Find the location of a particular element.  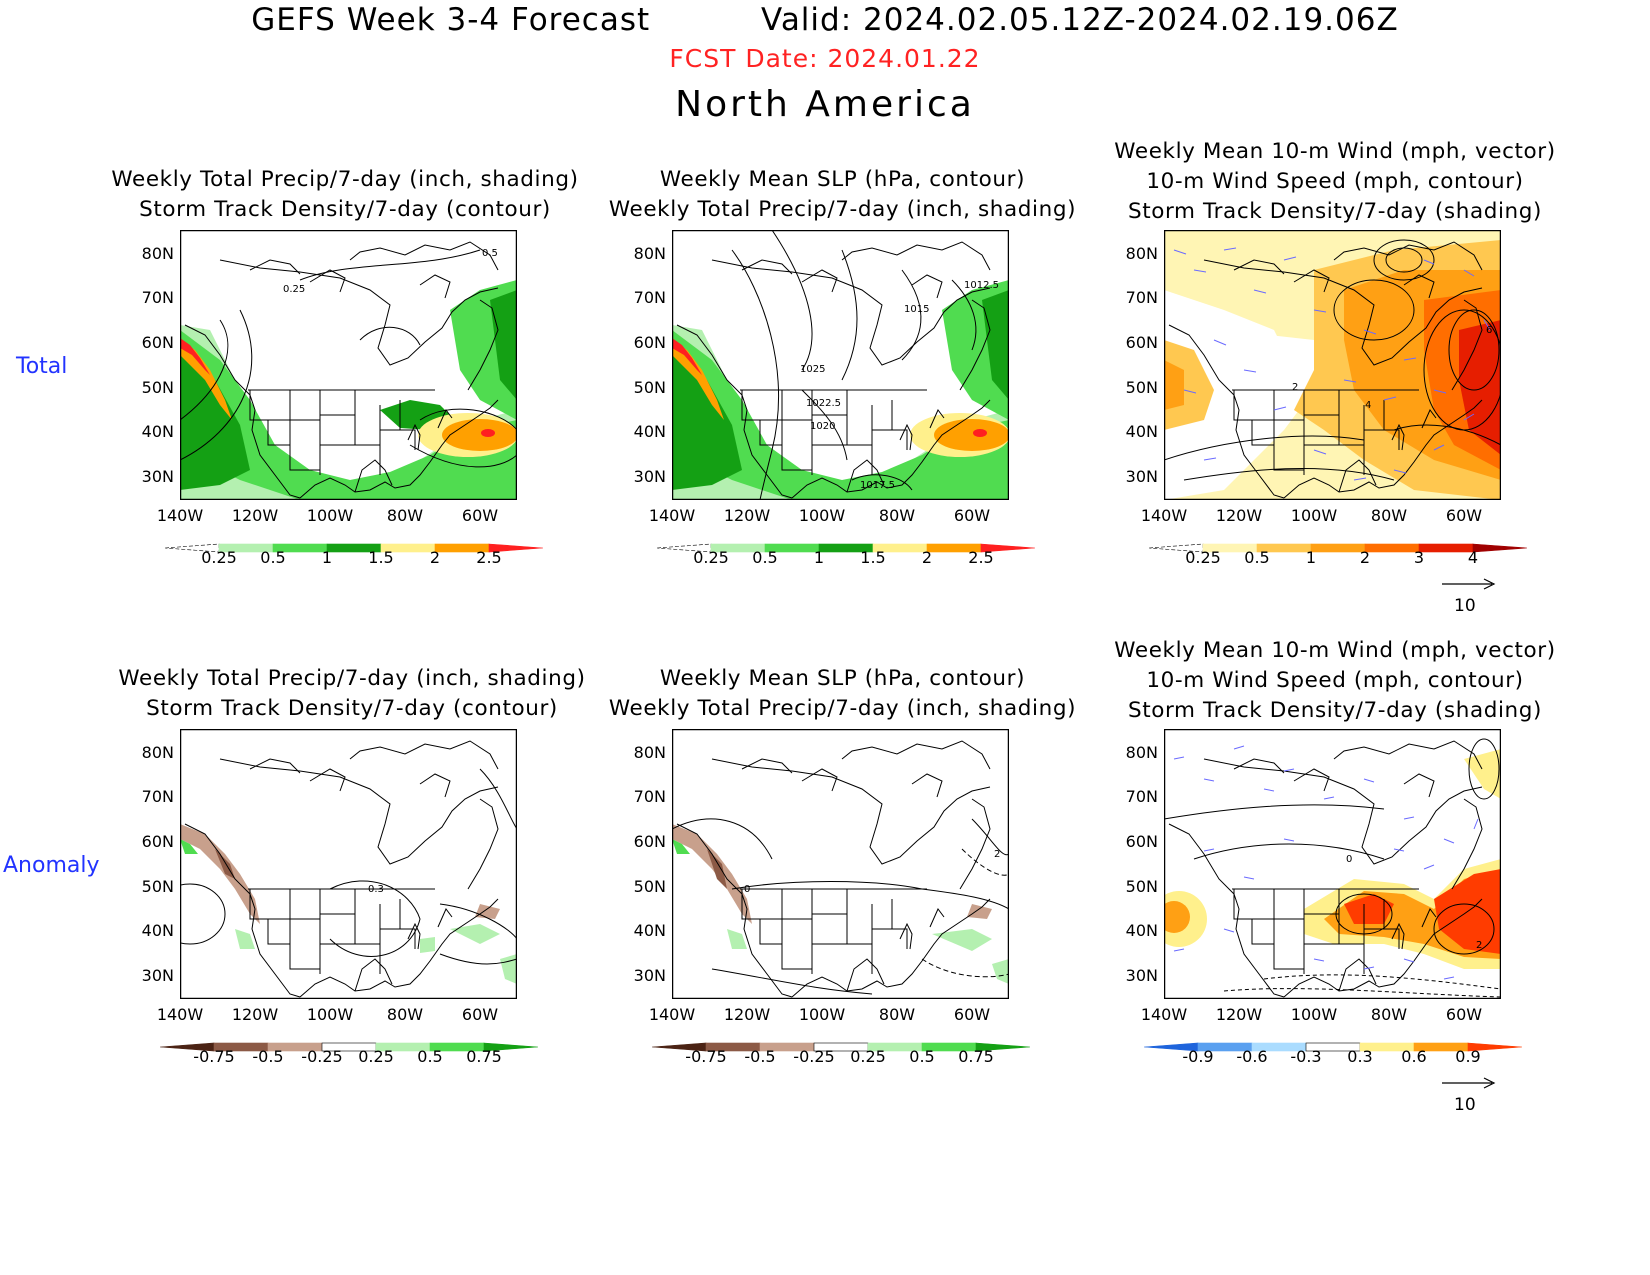

colorbar-tick-label: -0.6 is located at coordinates (1252, 1056).